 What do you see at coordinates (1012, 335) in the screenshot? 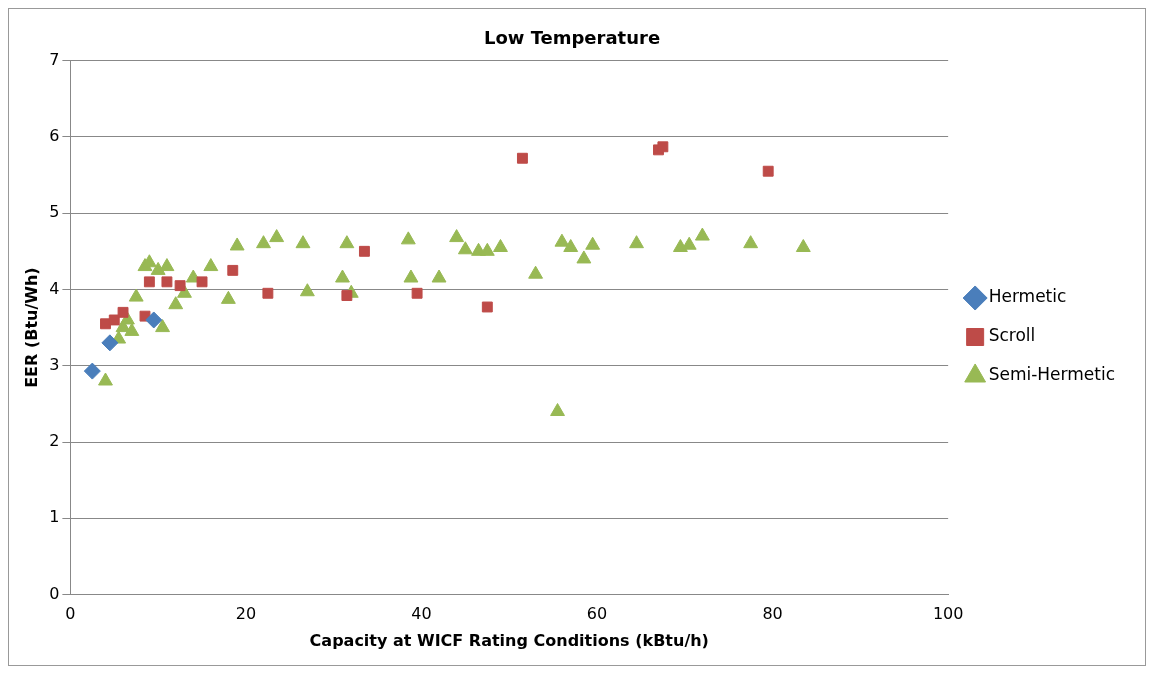
I see `legend-label: Scroll` at bounding box center [1012, 335].